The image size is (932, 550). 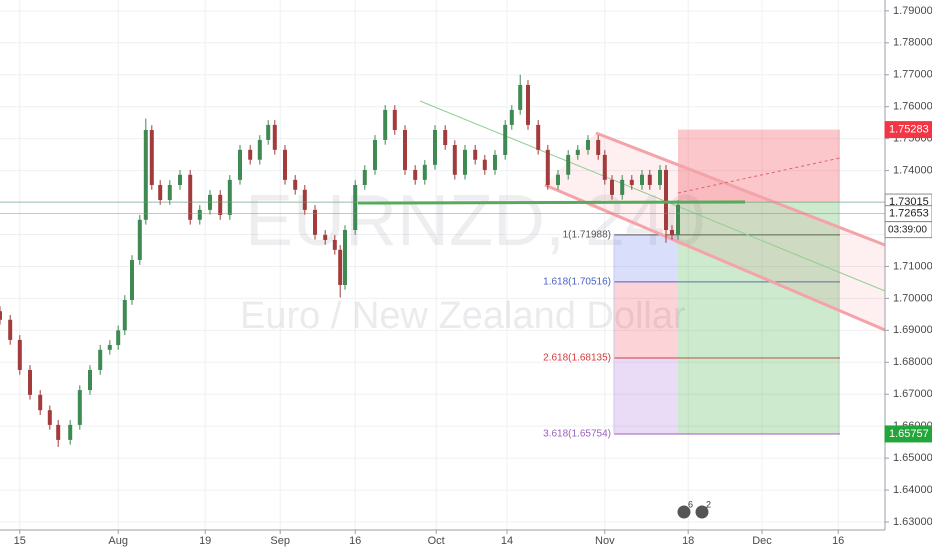 What do you see at coordinates (577, 282) in the screenshot?
I see `fib-label: 1.618(1.70516)` at bounding box center [577, 282].